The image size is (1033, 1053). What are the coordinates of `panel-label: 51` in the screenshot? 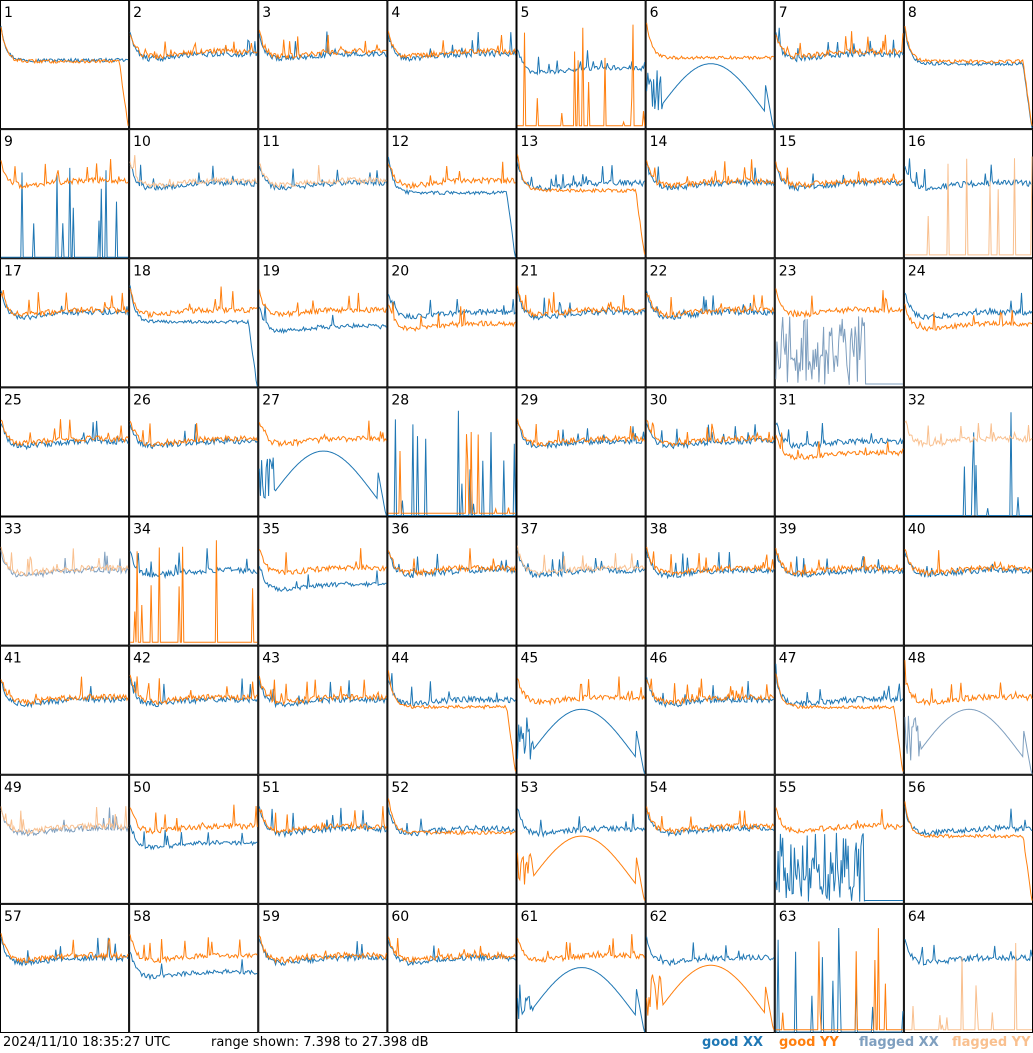 It's located at (271, 788).